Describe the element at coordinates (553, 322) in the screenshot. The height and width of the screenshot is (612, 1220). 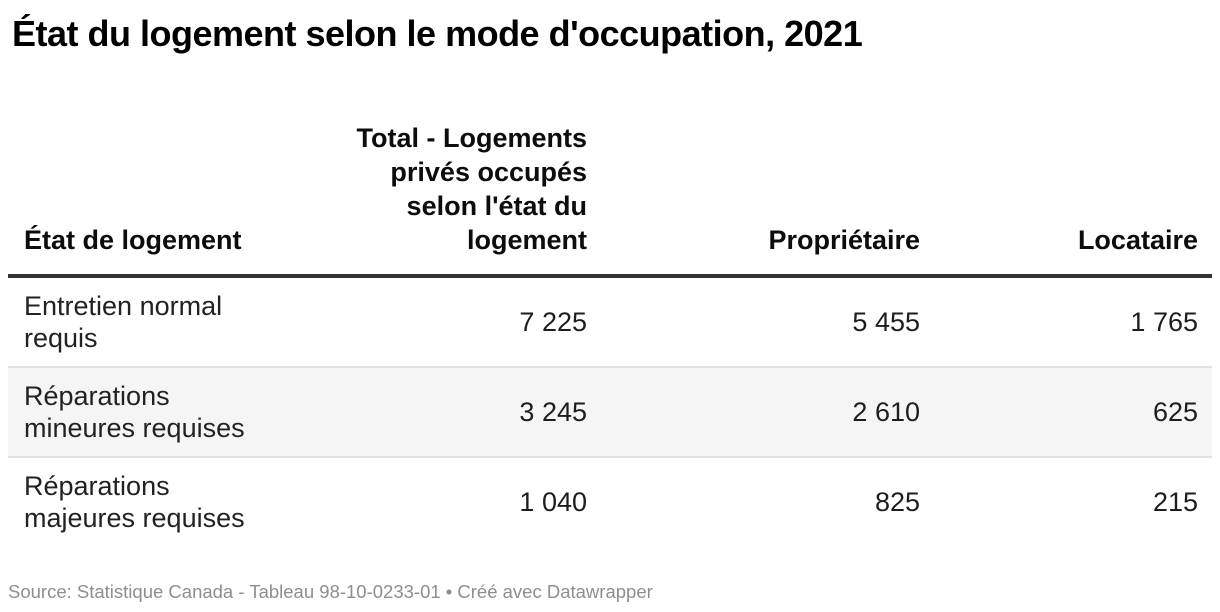
I see `cell-total: 7 225` at that location.